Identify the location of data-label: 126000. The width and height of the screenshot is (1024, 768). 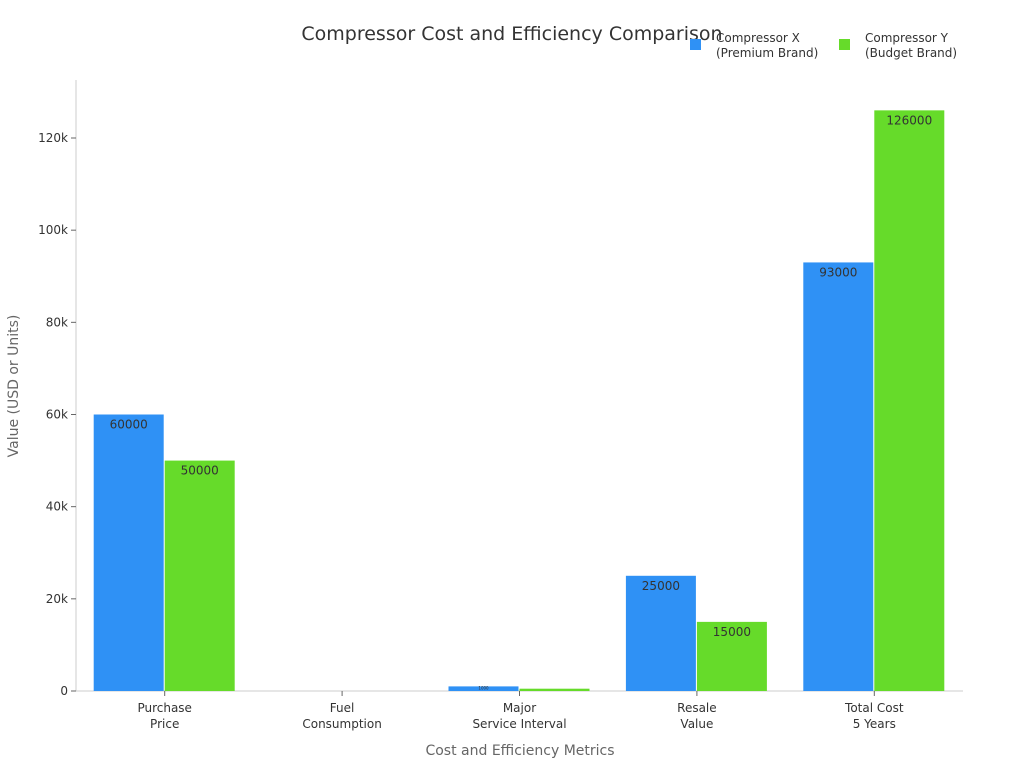
(909, 120).